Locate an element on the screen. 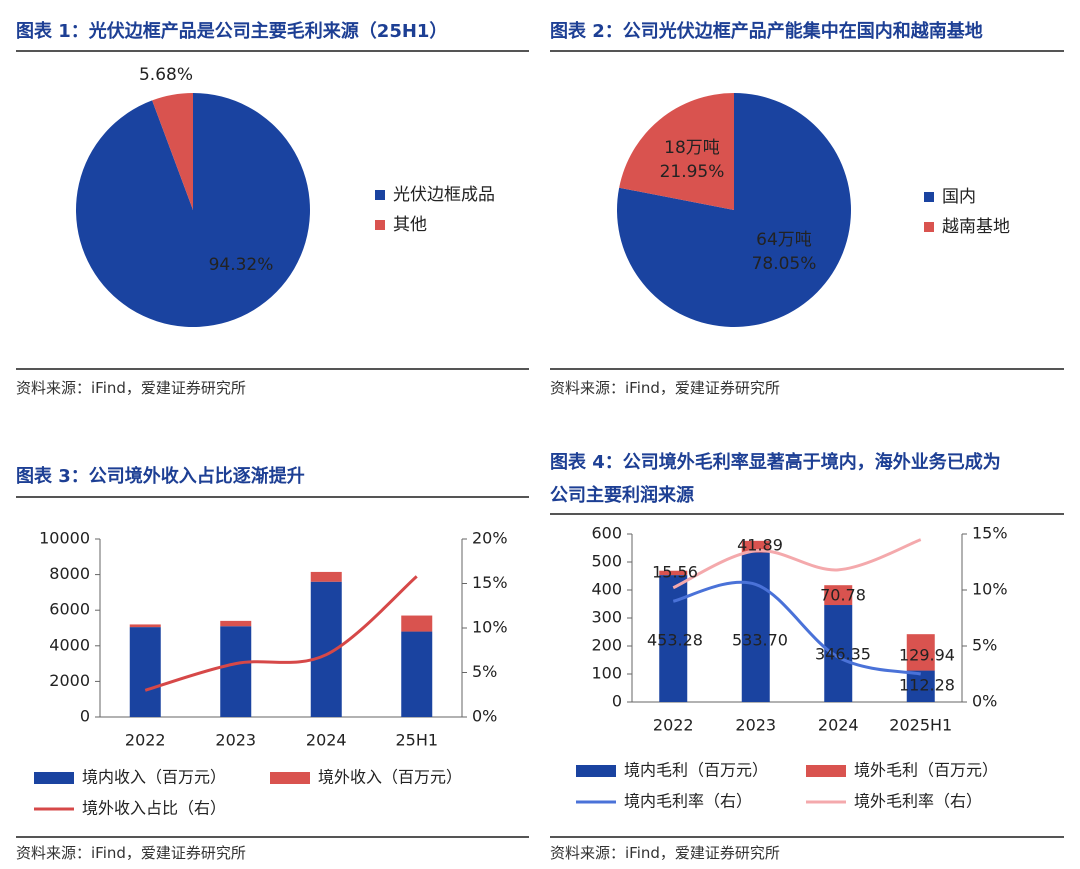 This screenshot has height=869, width=1080. fig4-bar-label-0-3: 112.28 is located at coordinates (927, 685).